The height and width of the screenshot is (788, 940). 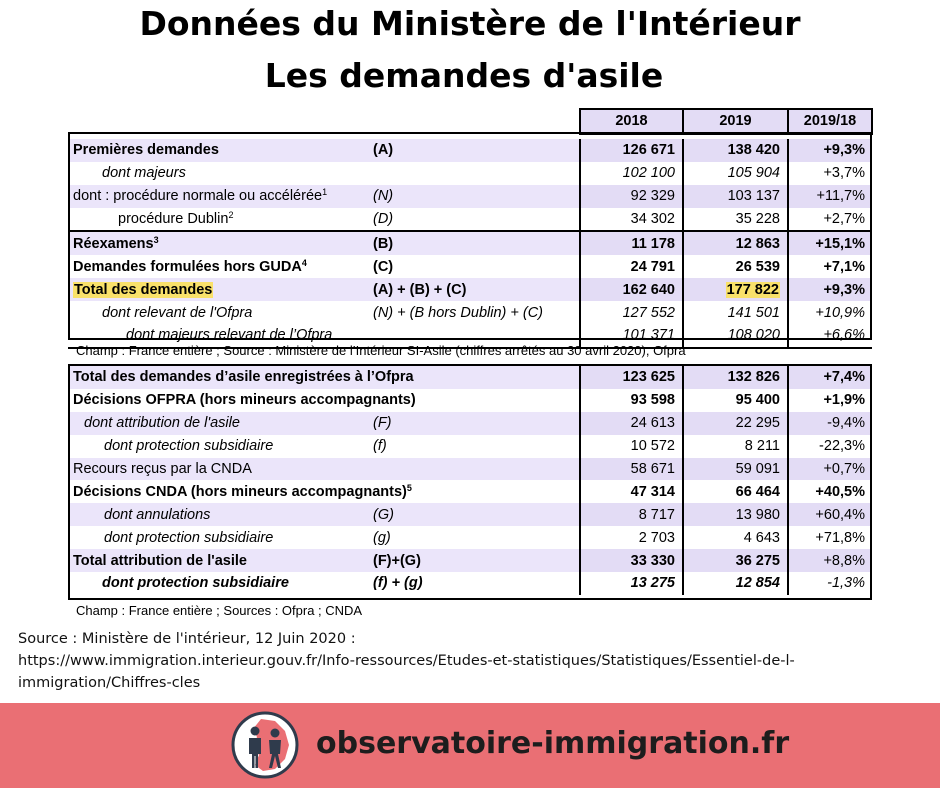 I want to click on row-code: (B), so click(x=474, y=243).